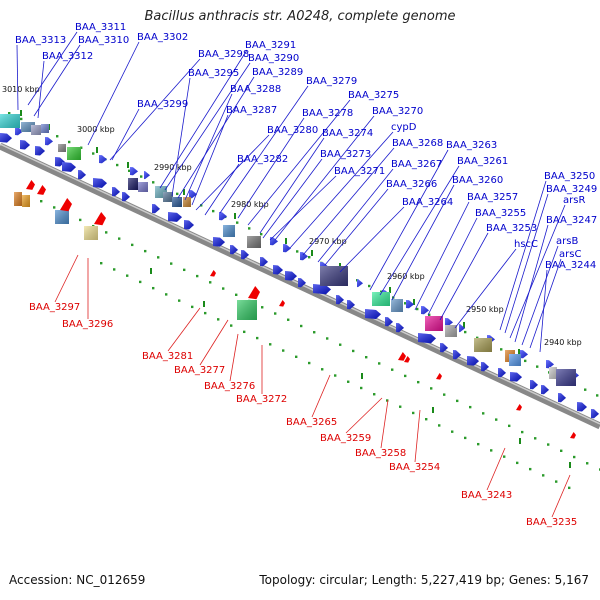 This screenshot has width=600, height=600. What do you see at coordinates (359, 171) in the screenshot?
I see `gene-label-upper: BAA_3271` at bounding box center [359, 171].